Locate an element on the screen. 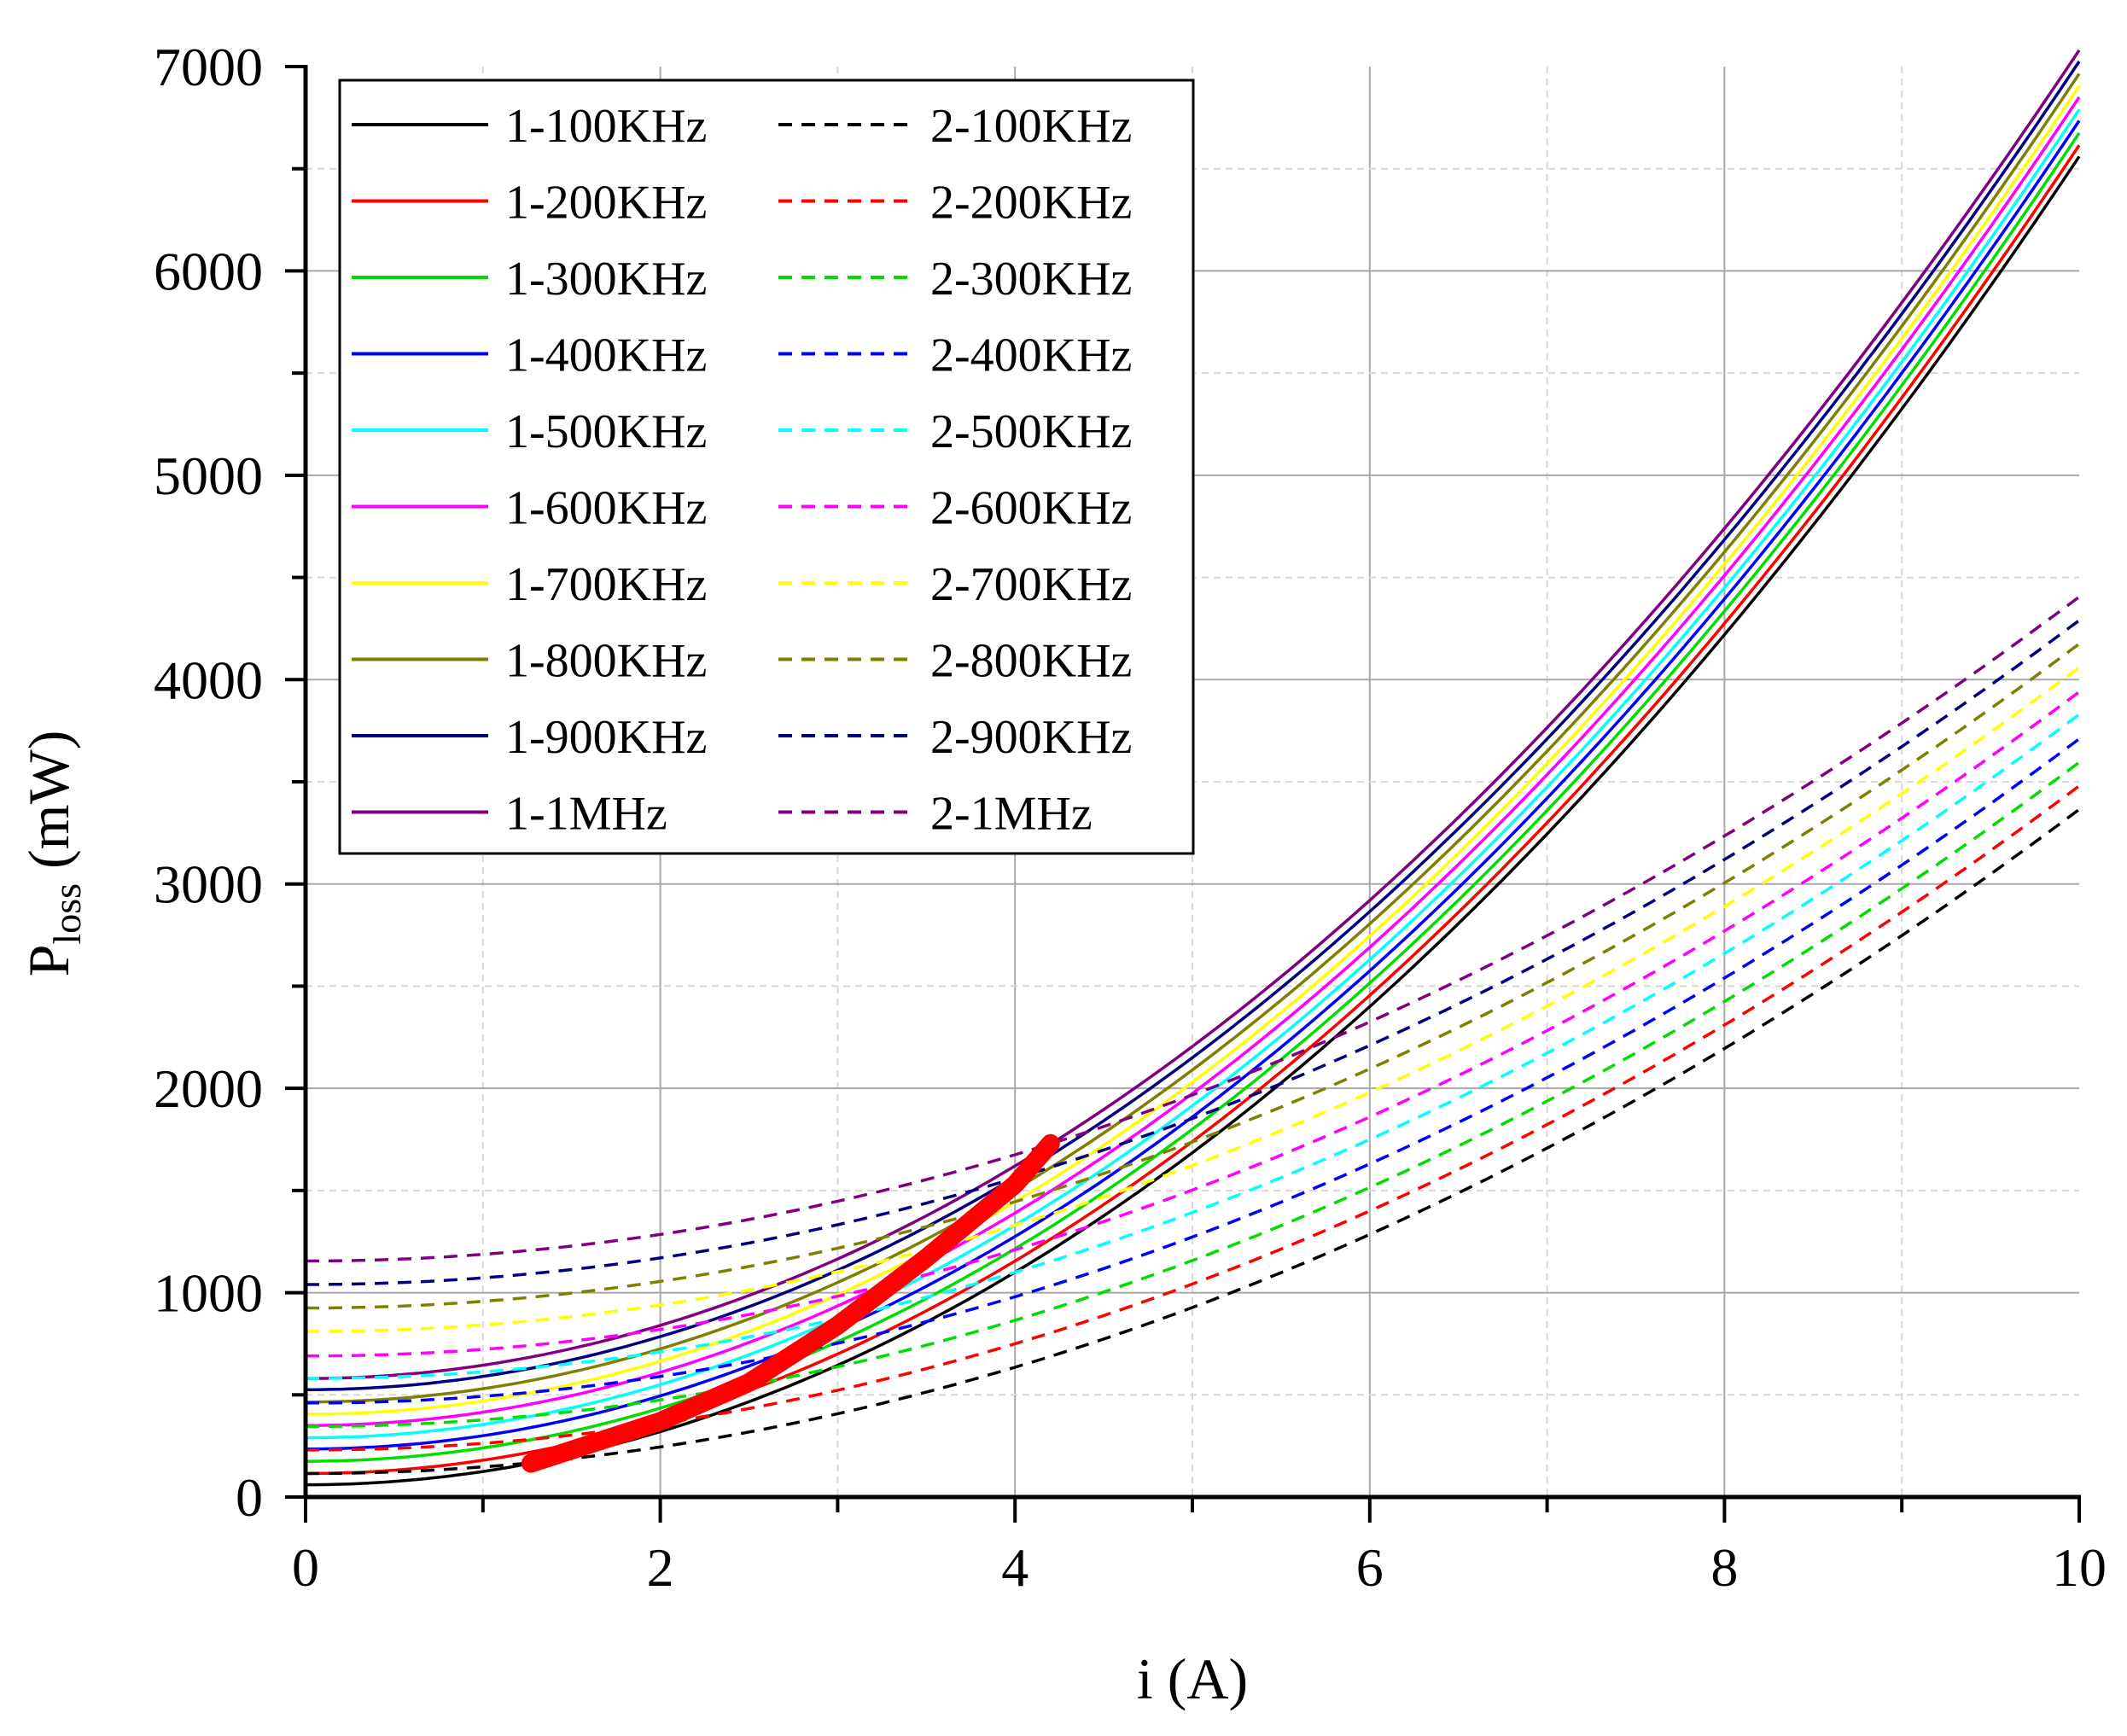 This screenshot has width=2127, height=1736. legend-label-1-700KHz: 1-700KHz is located at coordinates (606, 584).